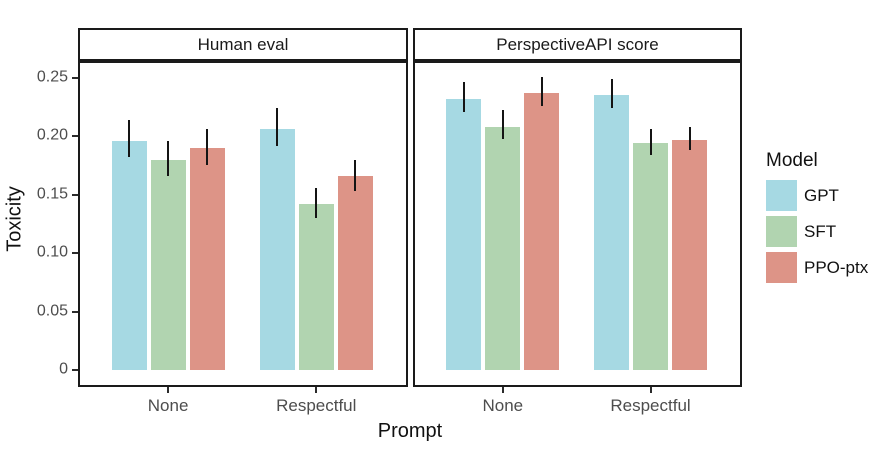 Image resolution: width=879 pixels, height=456 pixels. I want to click on y-tick-label: 0.05, so click(52, 311).